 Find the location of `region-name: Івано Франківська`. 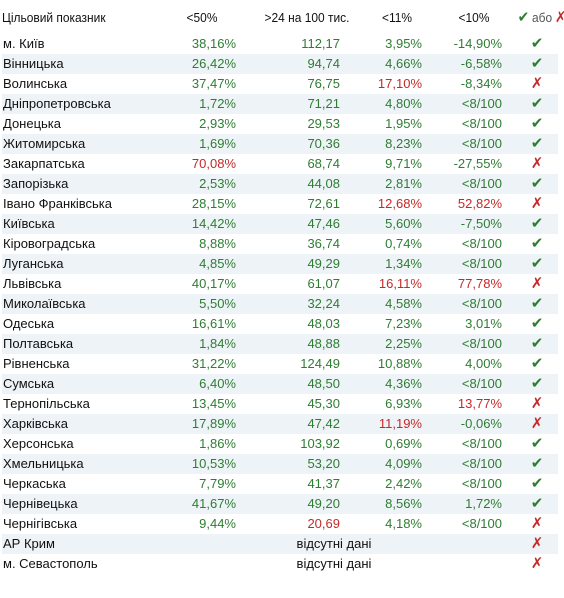

region-name: Івано Франківська is located at coordinates (57, 203).